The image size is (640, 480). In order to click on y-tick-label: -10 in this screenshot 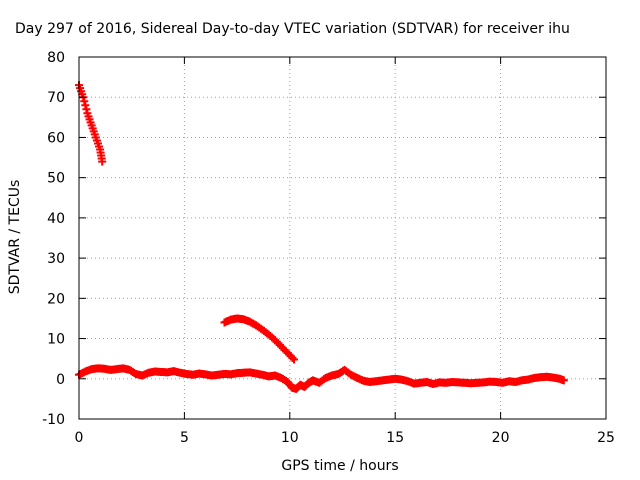, I will do `click(53, 420)`.